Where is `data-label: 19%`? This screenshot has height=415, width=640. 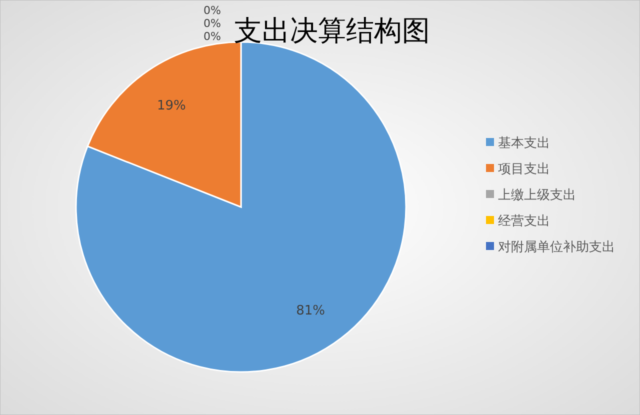 data-label: 19% is located at coordinates (171, 106).